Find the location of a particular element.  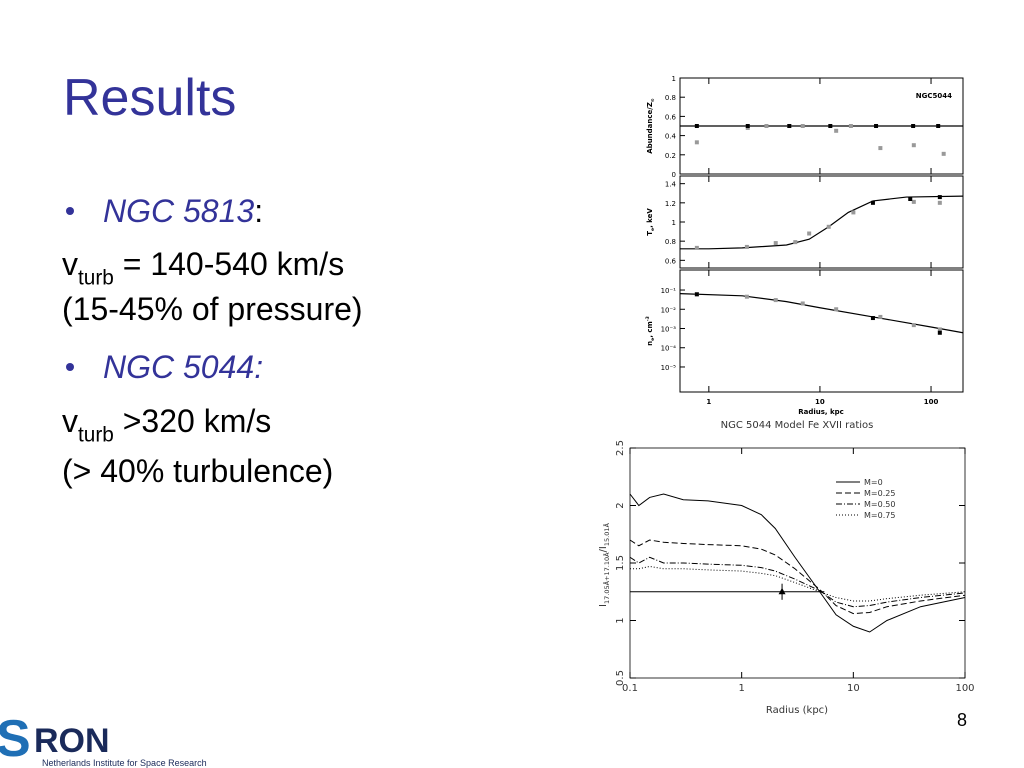

y-tick-label: 0.4 is located at coordinates (671, 137).